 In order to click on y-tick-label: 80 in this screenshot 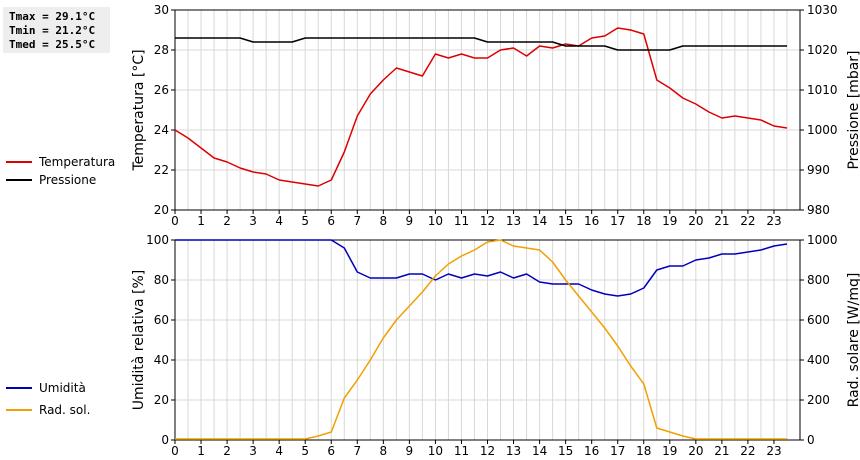, I will do `click(161, 280)`.